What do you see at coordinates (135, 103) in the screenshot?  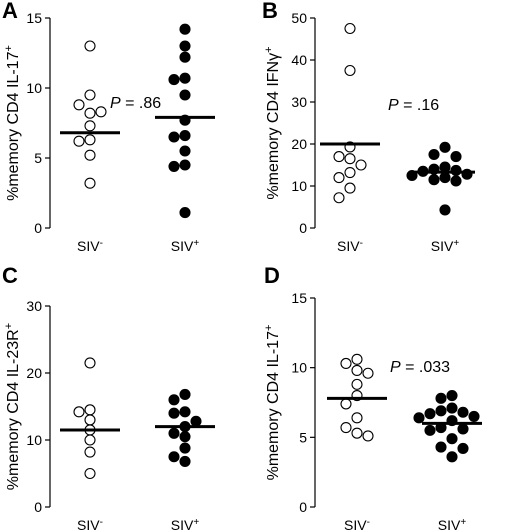 I see `p-value-label: P = .86` at bounding box center [135, 103].